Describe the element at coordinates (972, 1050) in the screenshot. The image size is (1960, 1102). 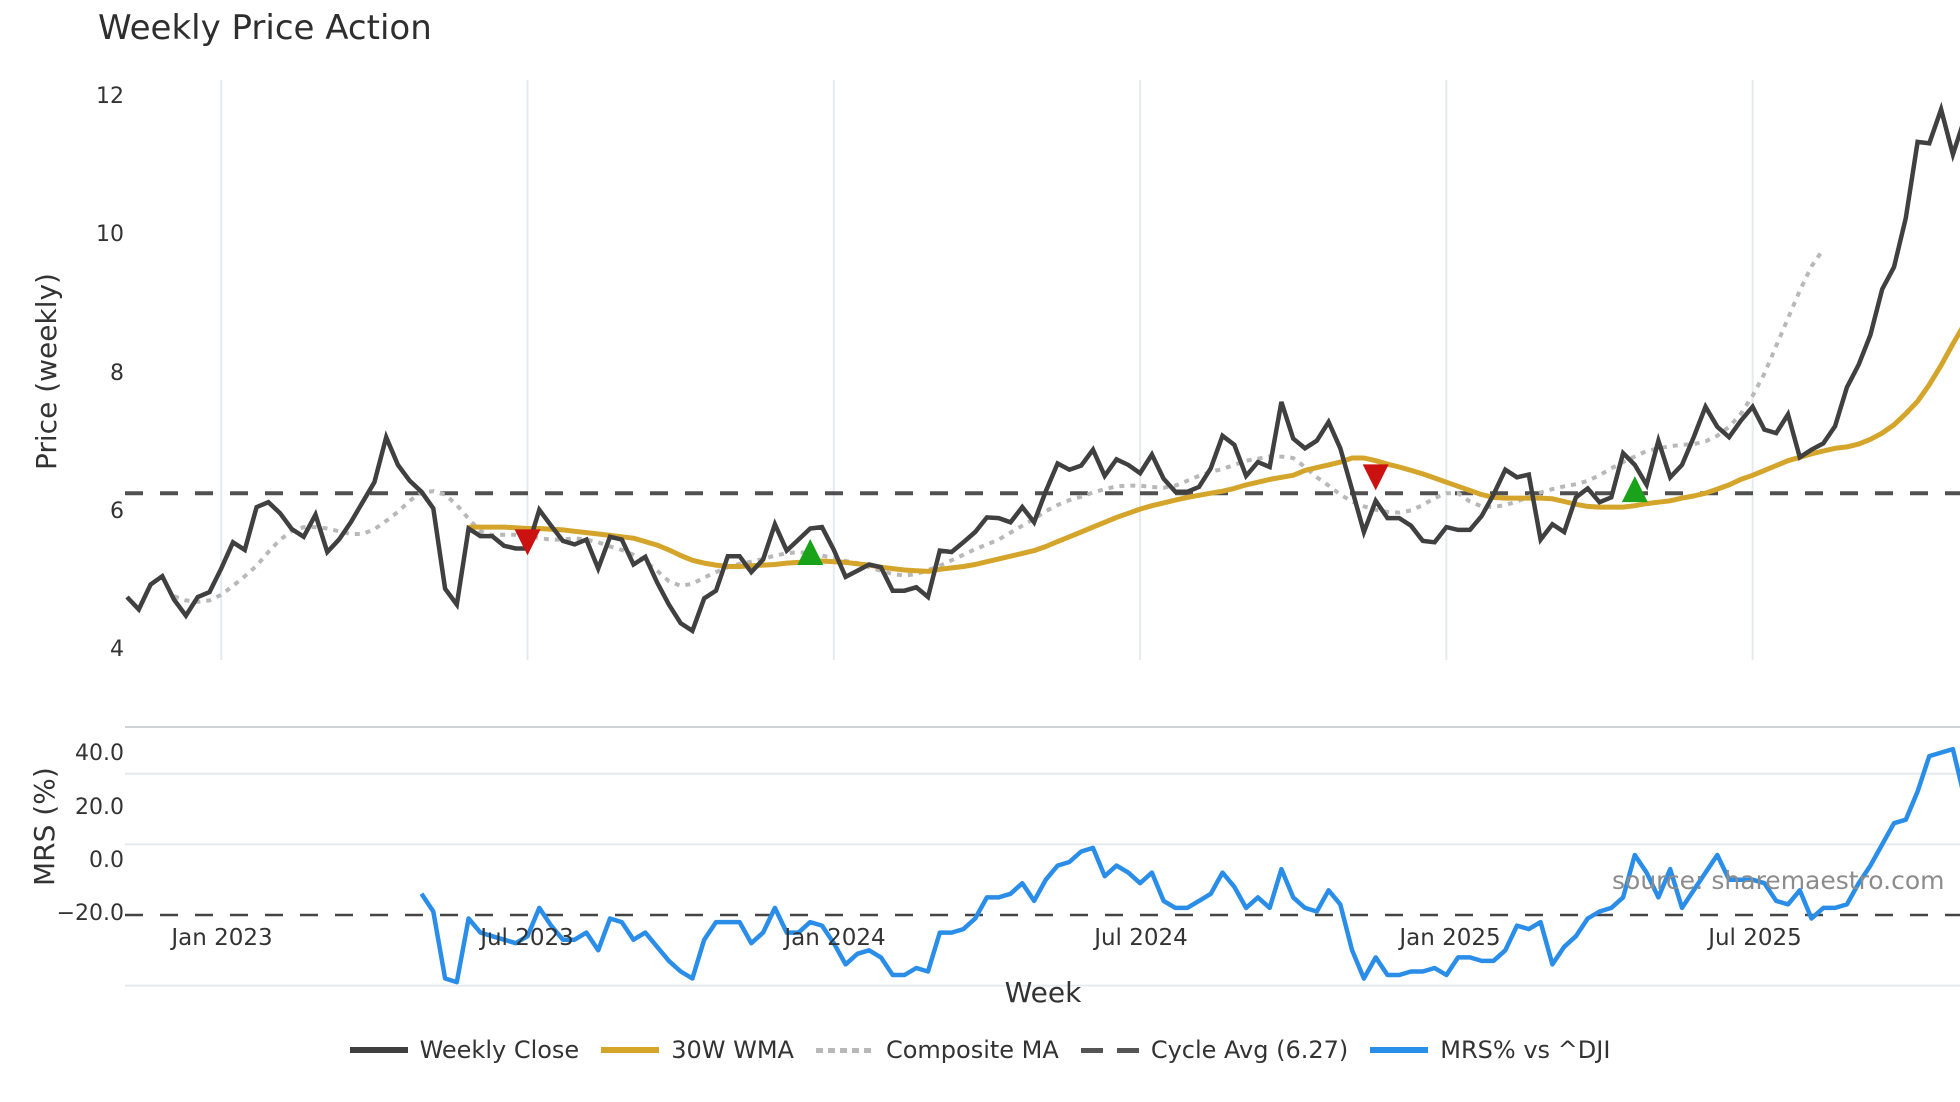
I see `legend-label-composite-ma: Composite MA` at that location.